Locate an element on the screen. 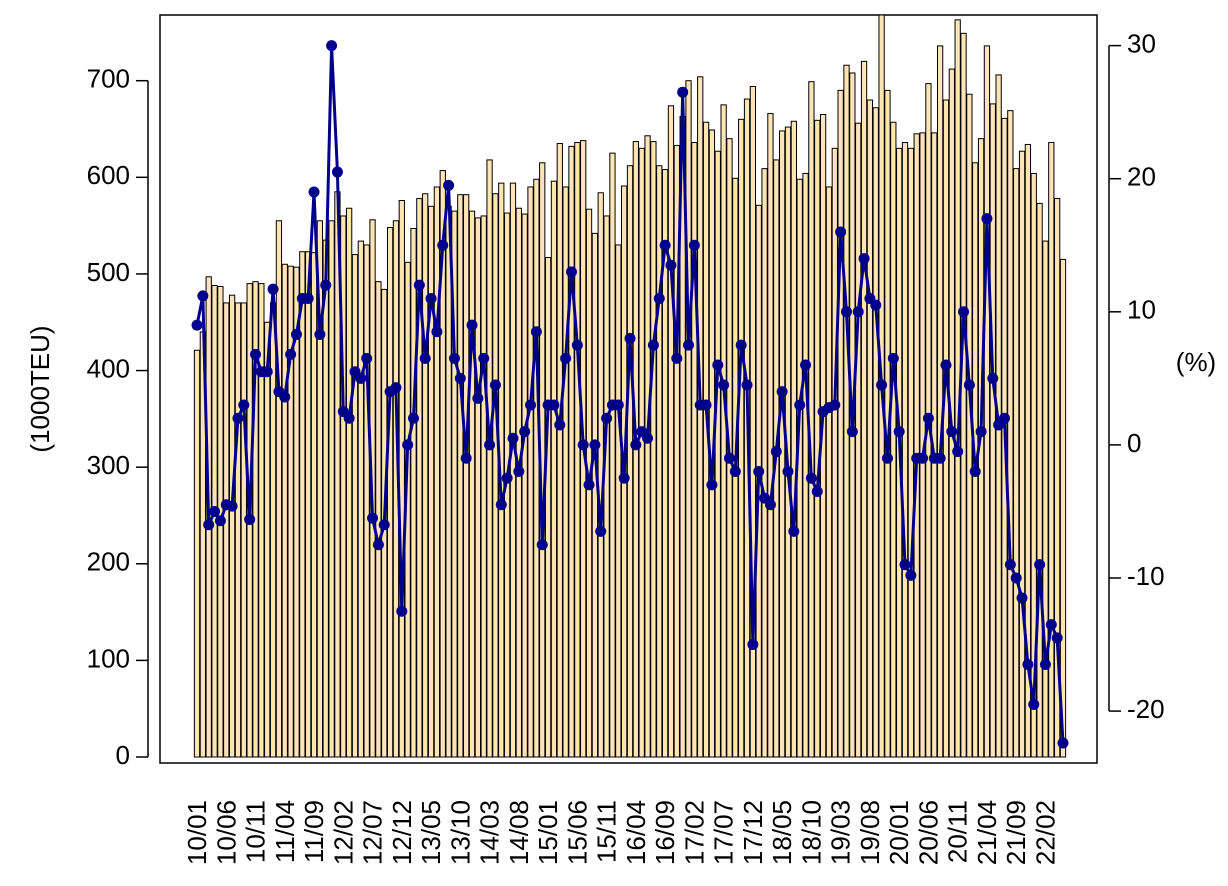 The height and width of the screenshot is (886, 1228). x-tick-label: 12/07 is located at coordinates (373, 832).